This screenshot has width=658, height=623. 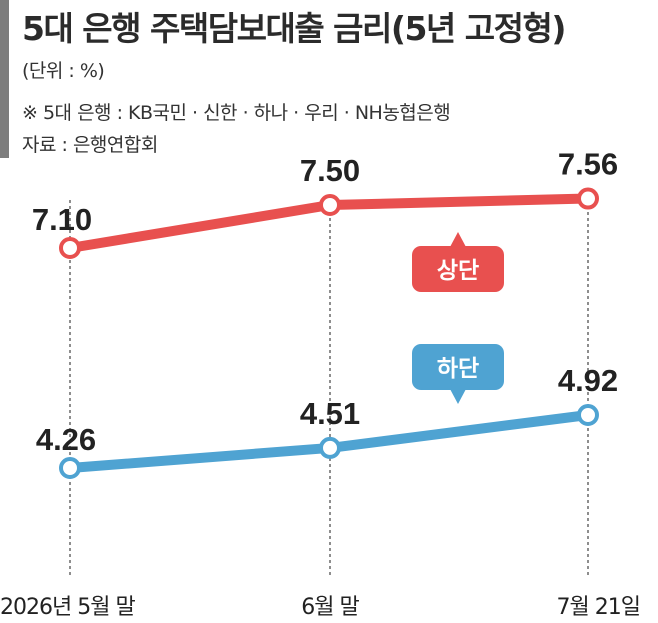 What do you see at coordinates (4, 79) in the screenshot?
I see `title-accent-bar` at bounding box center [4, 79].